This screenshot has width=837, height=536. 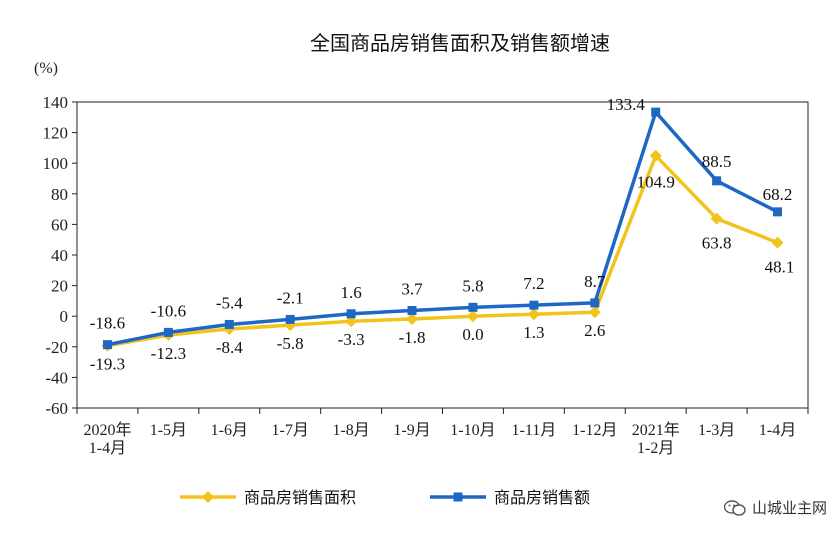 I want to click on x-tick-label: 1-11月, so click(x=534, y=430).